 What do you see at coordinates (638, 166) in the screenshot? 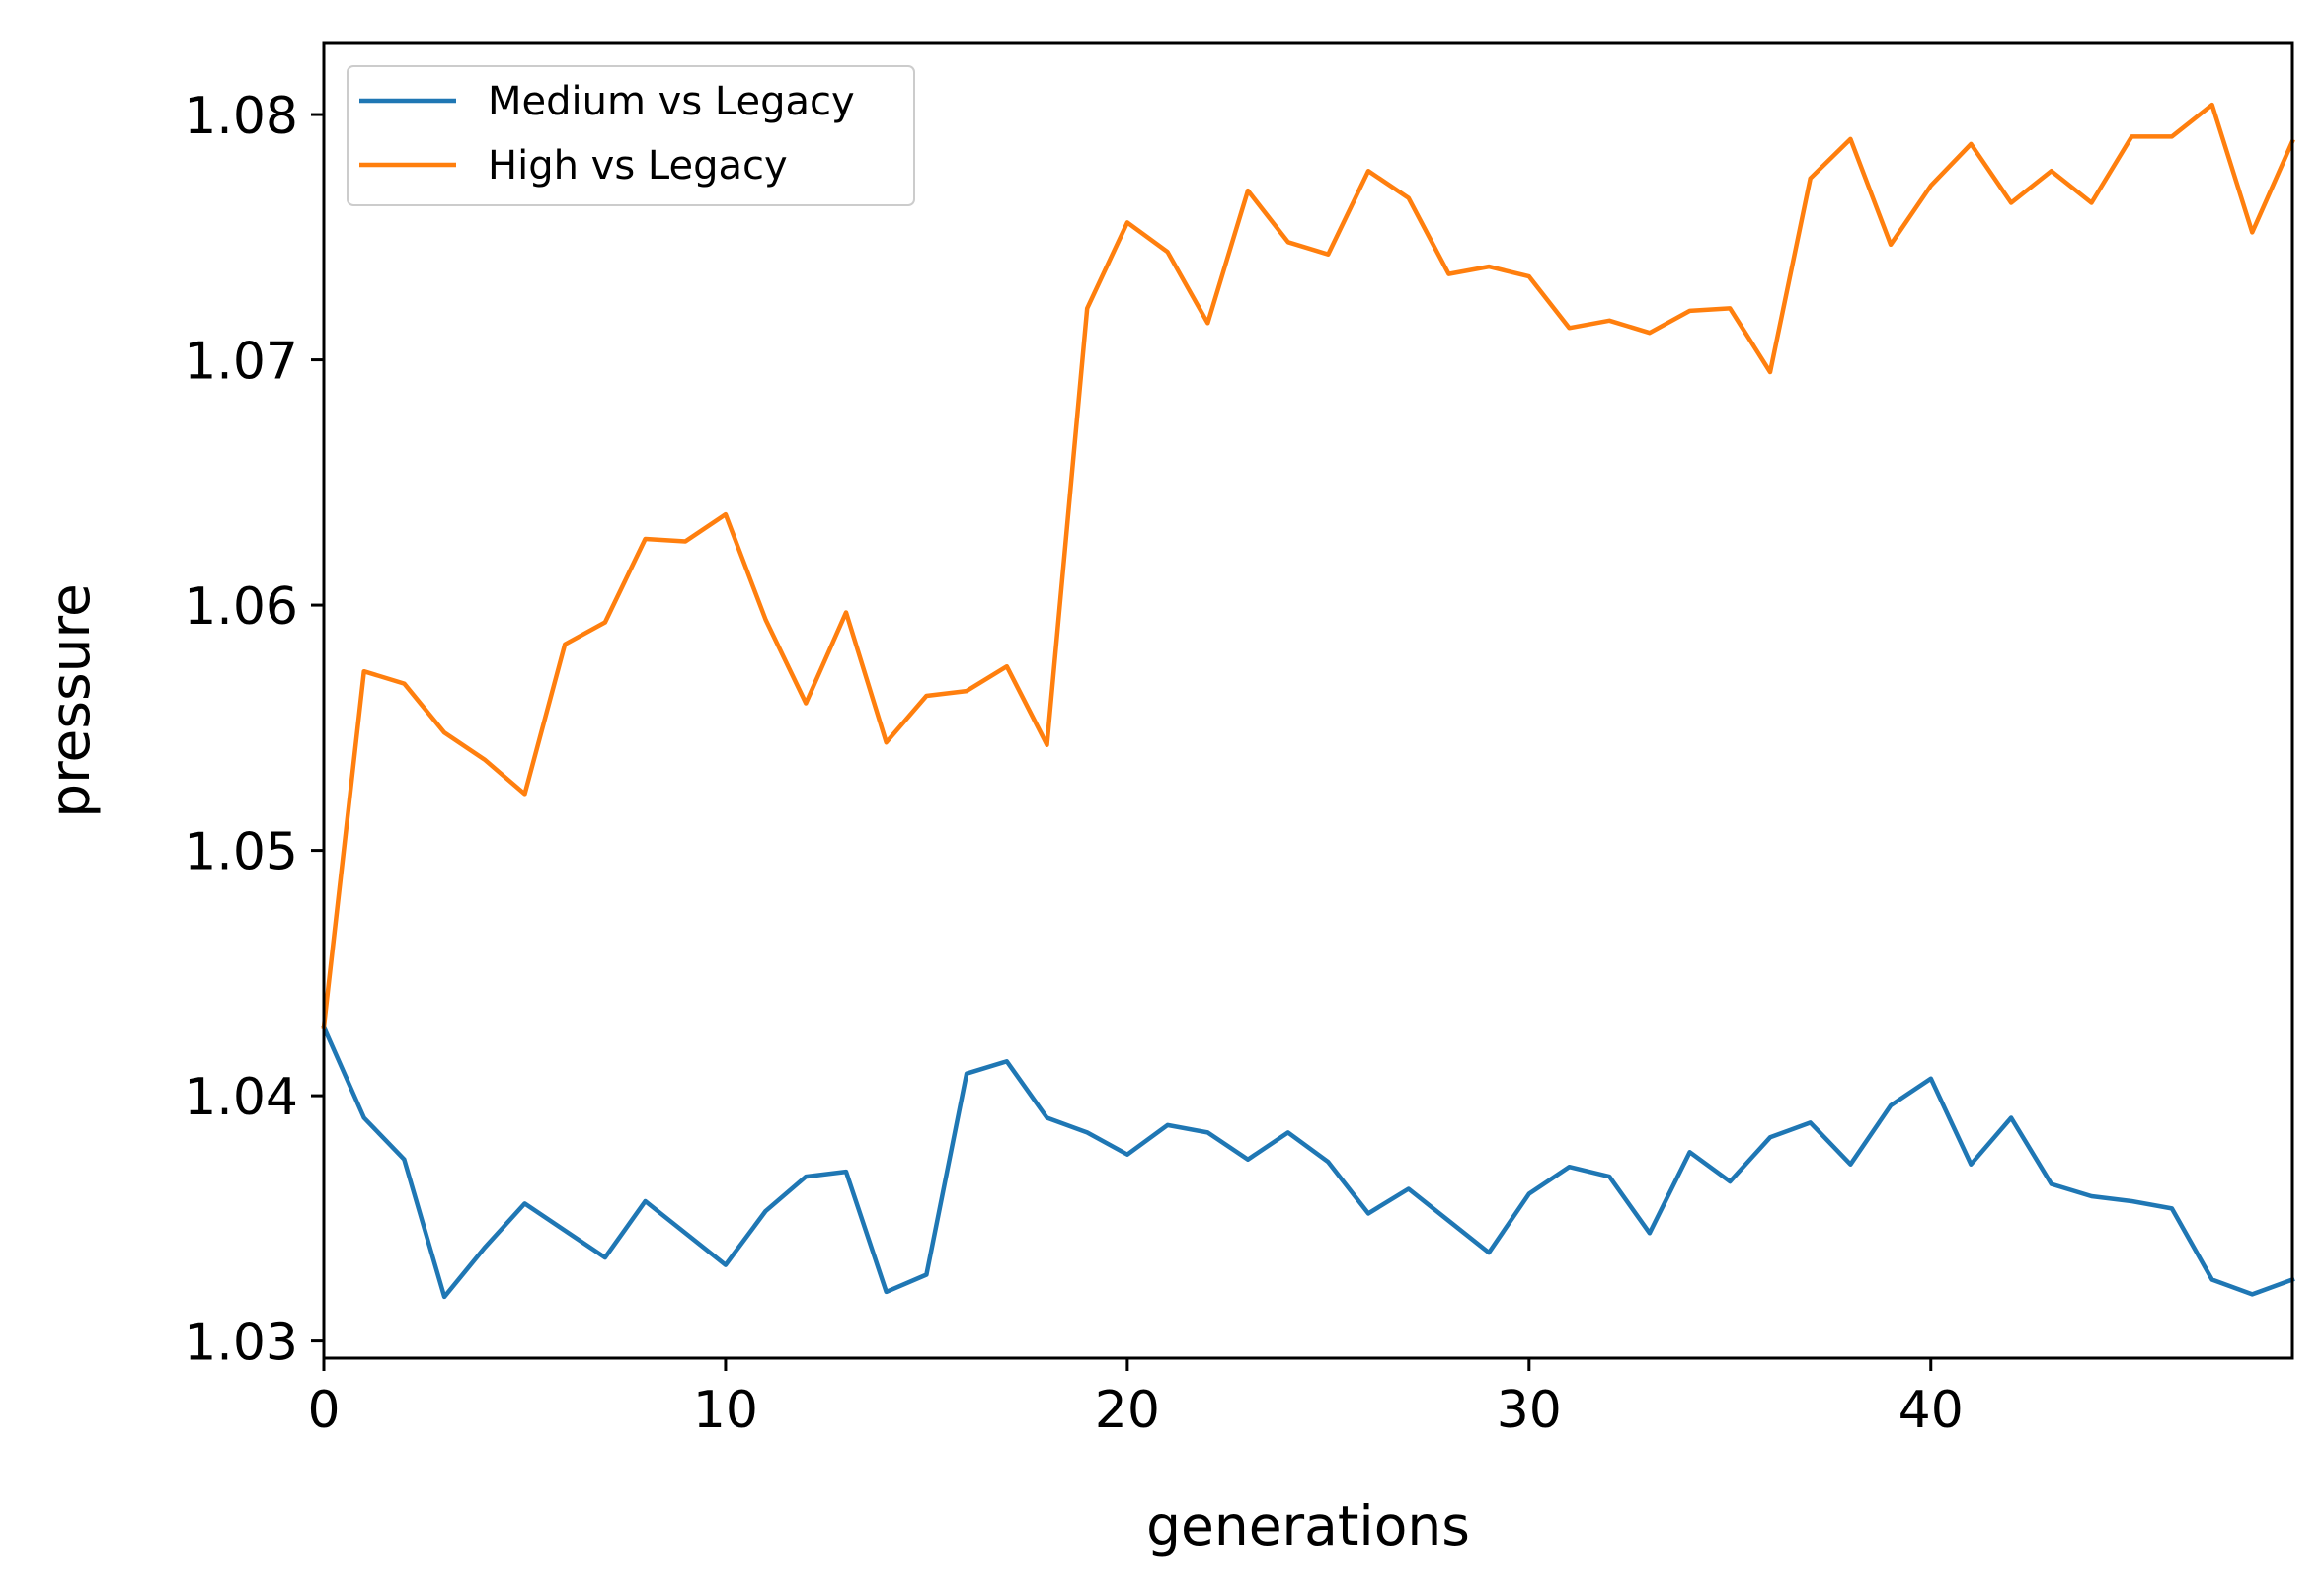
I see `legend-label-high: High vs Legacy` at bounding box center [638, 166].